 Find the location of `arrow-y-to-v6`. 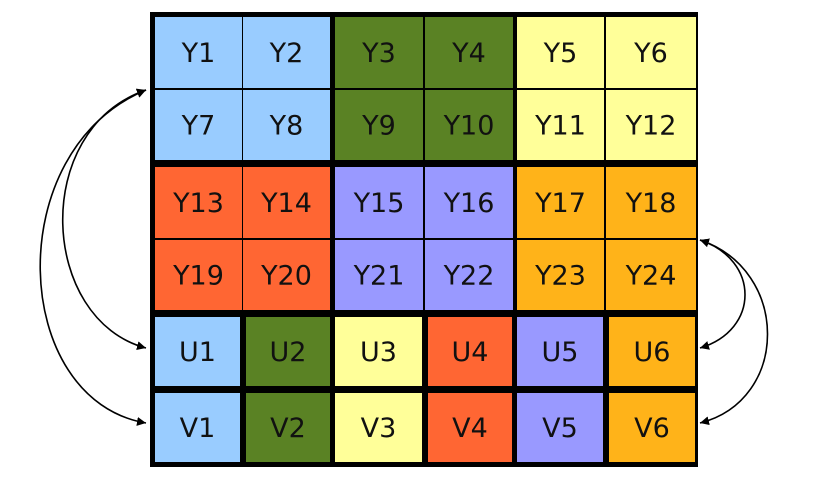

arrow-y-to-v6 is located at coordinates (734, 332).